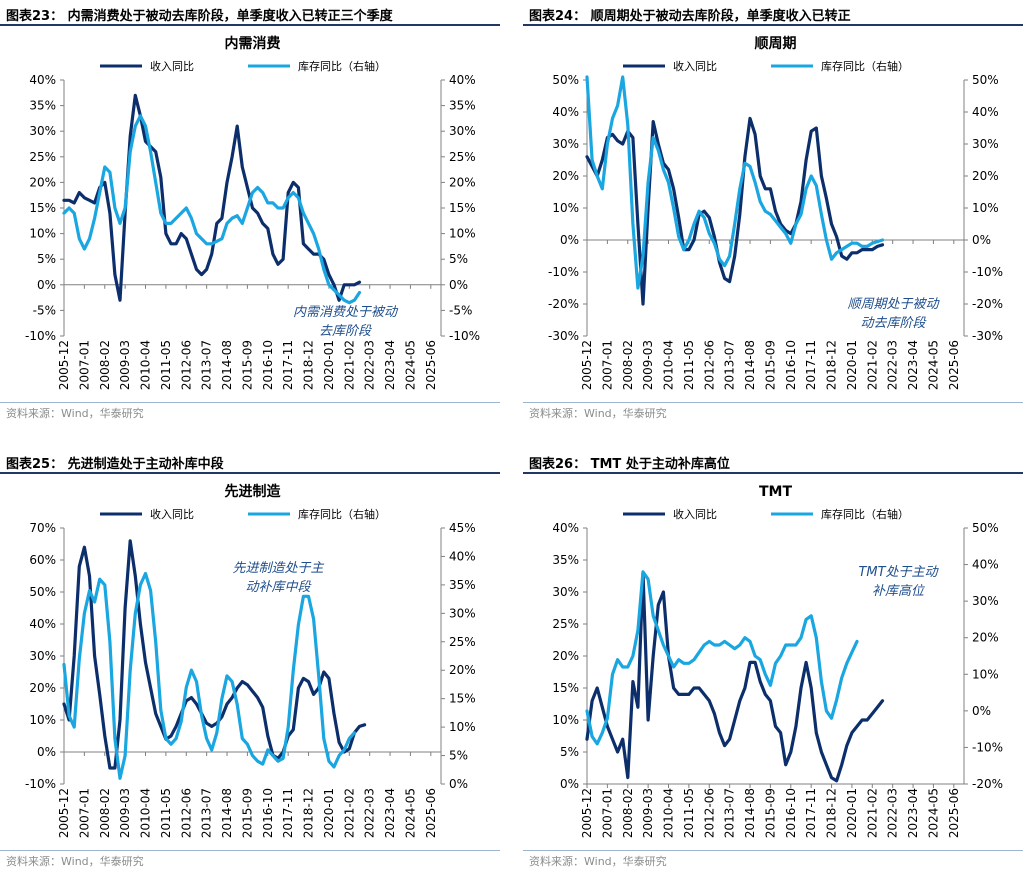 The image size is (1030, 872). I want to click on y-tick-label-right: 40%, so click(462, 80).